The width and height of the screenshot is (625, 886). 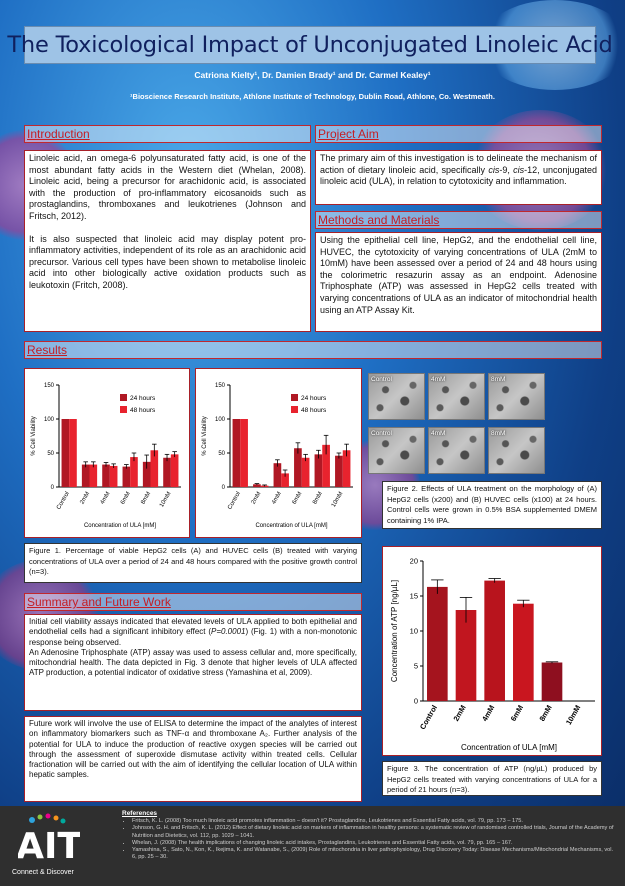 I want to click on project-aim-heading: Project Aim, so click(x=458, y=134).